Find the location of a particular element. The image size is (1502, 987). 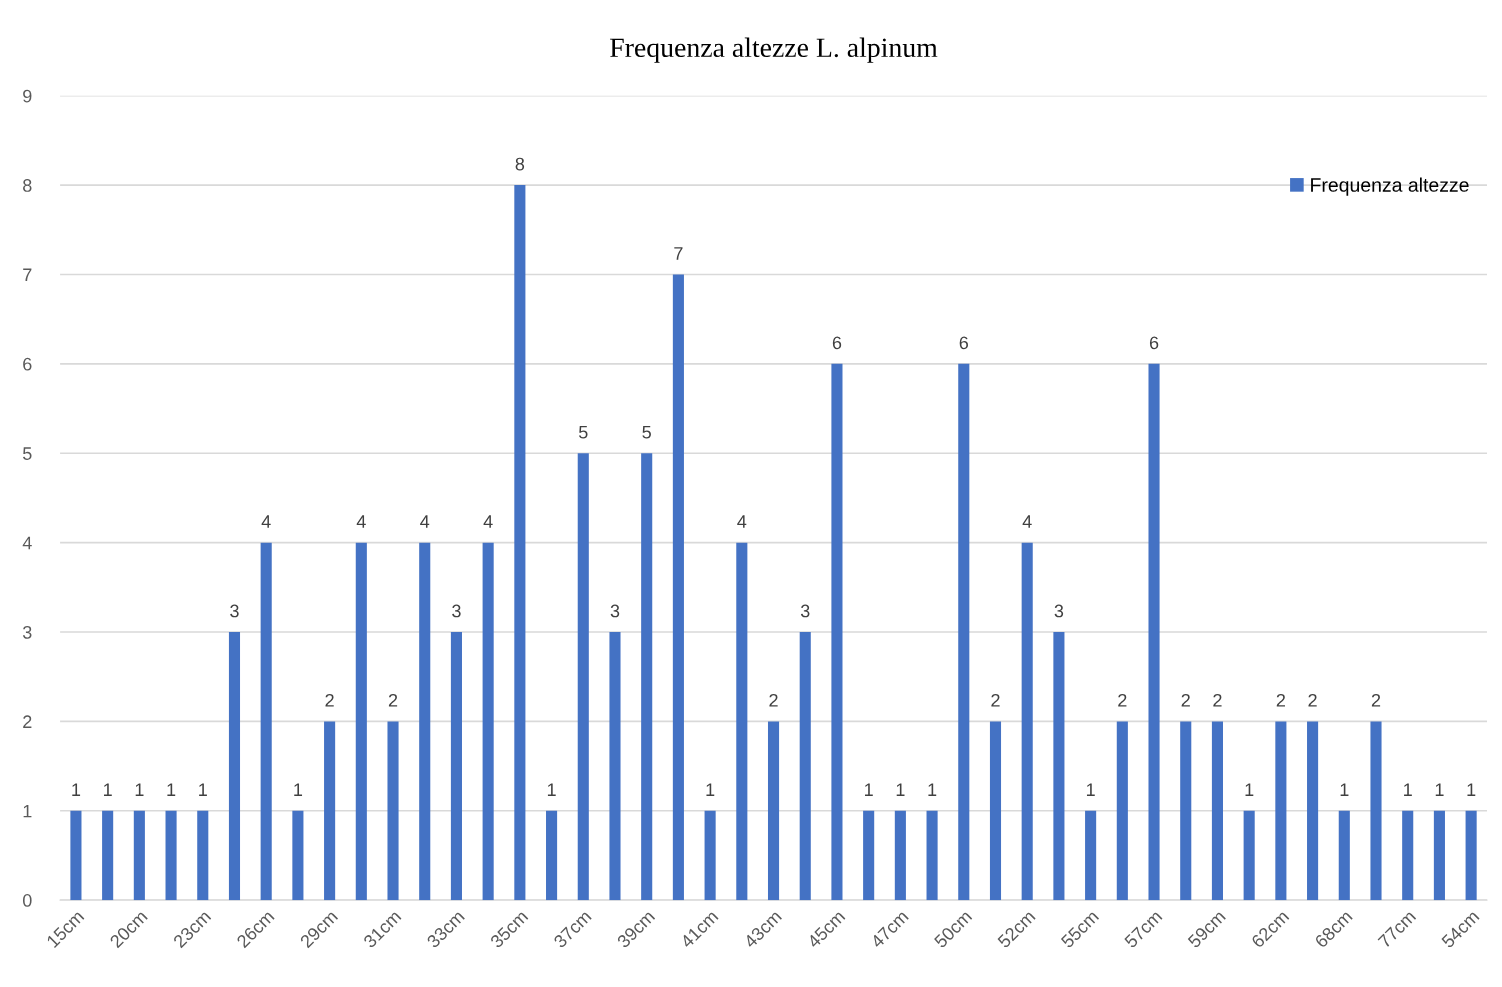

legend-label: Frequenza altezze is located at coordinates (1390, 186).